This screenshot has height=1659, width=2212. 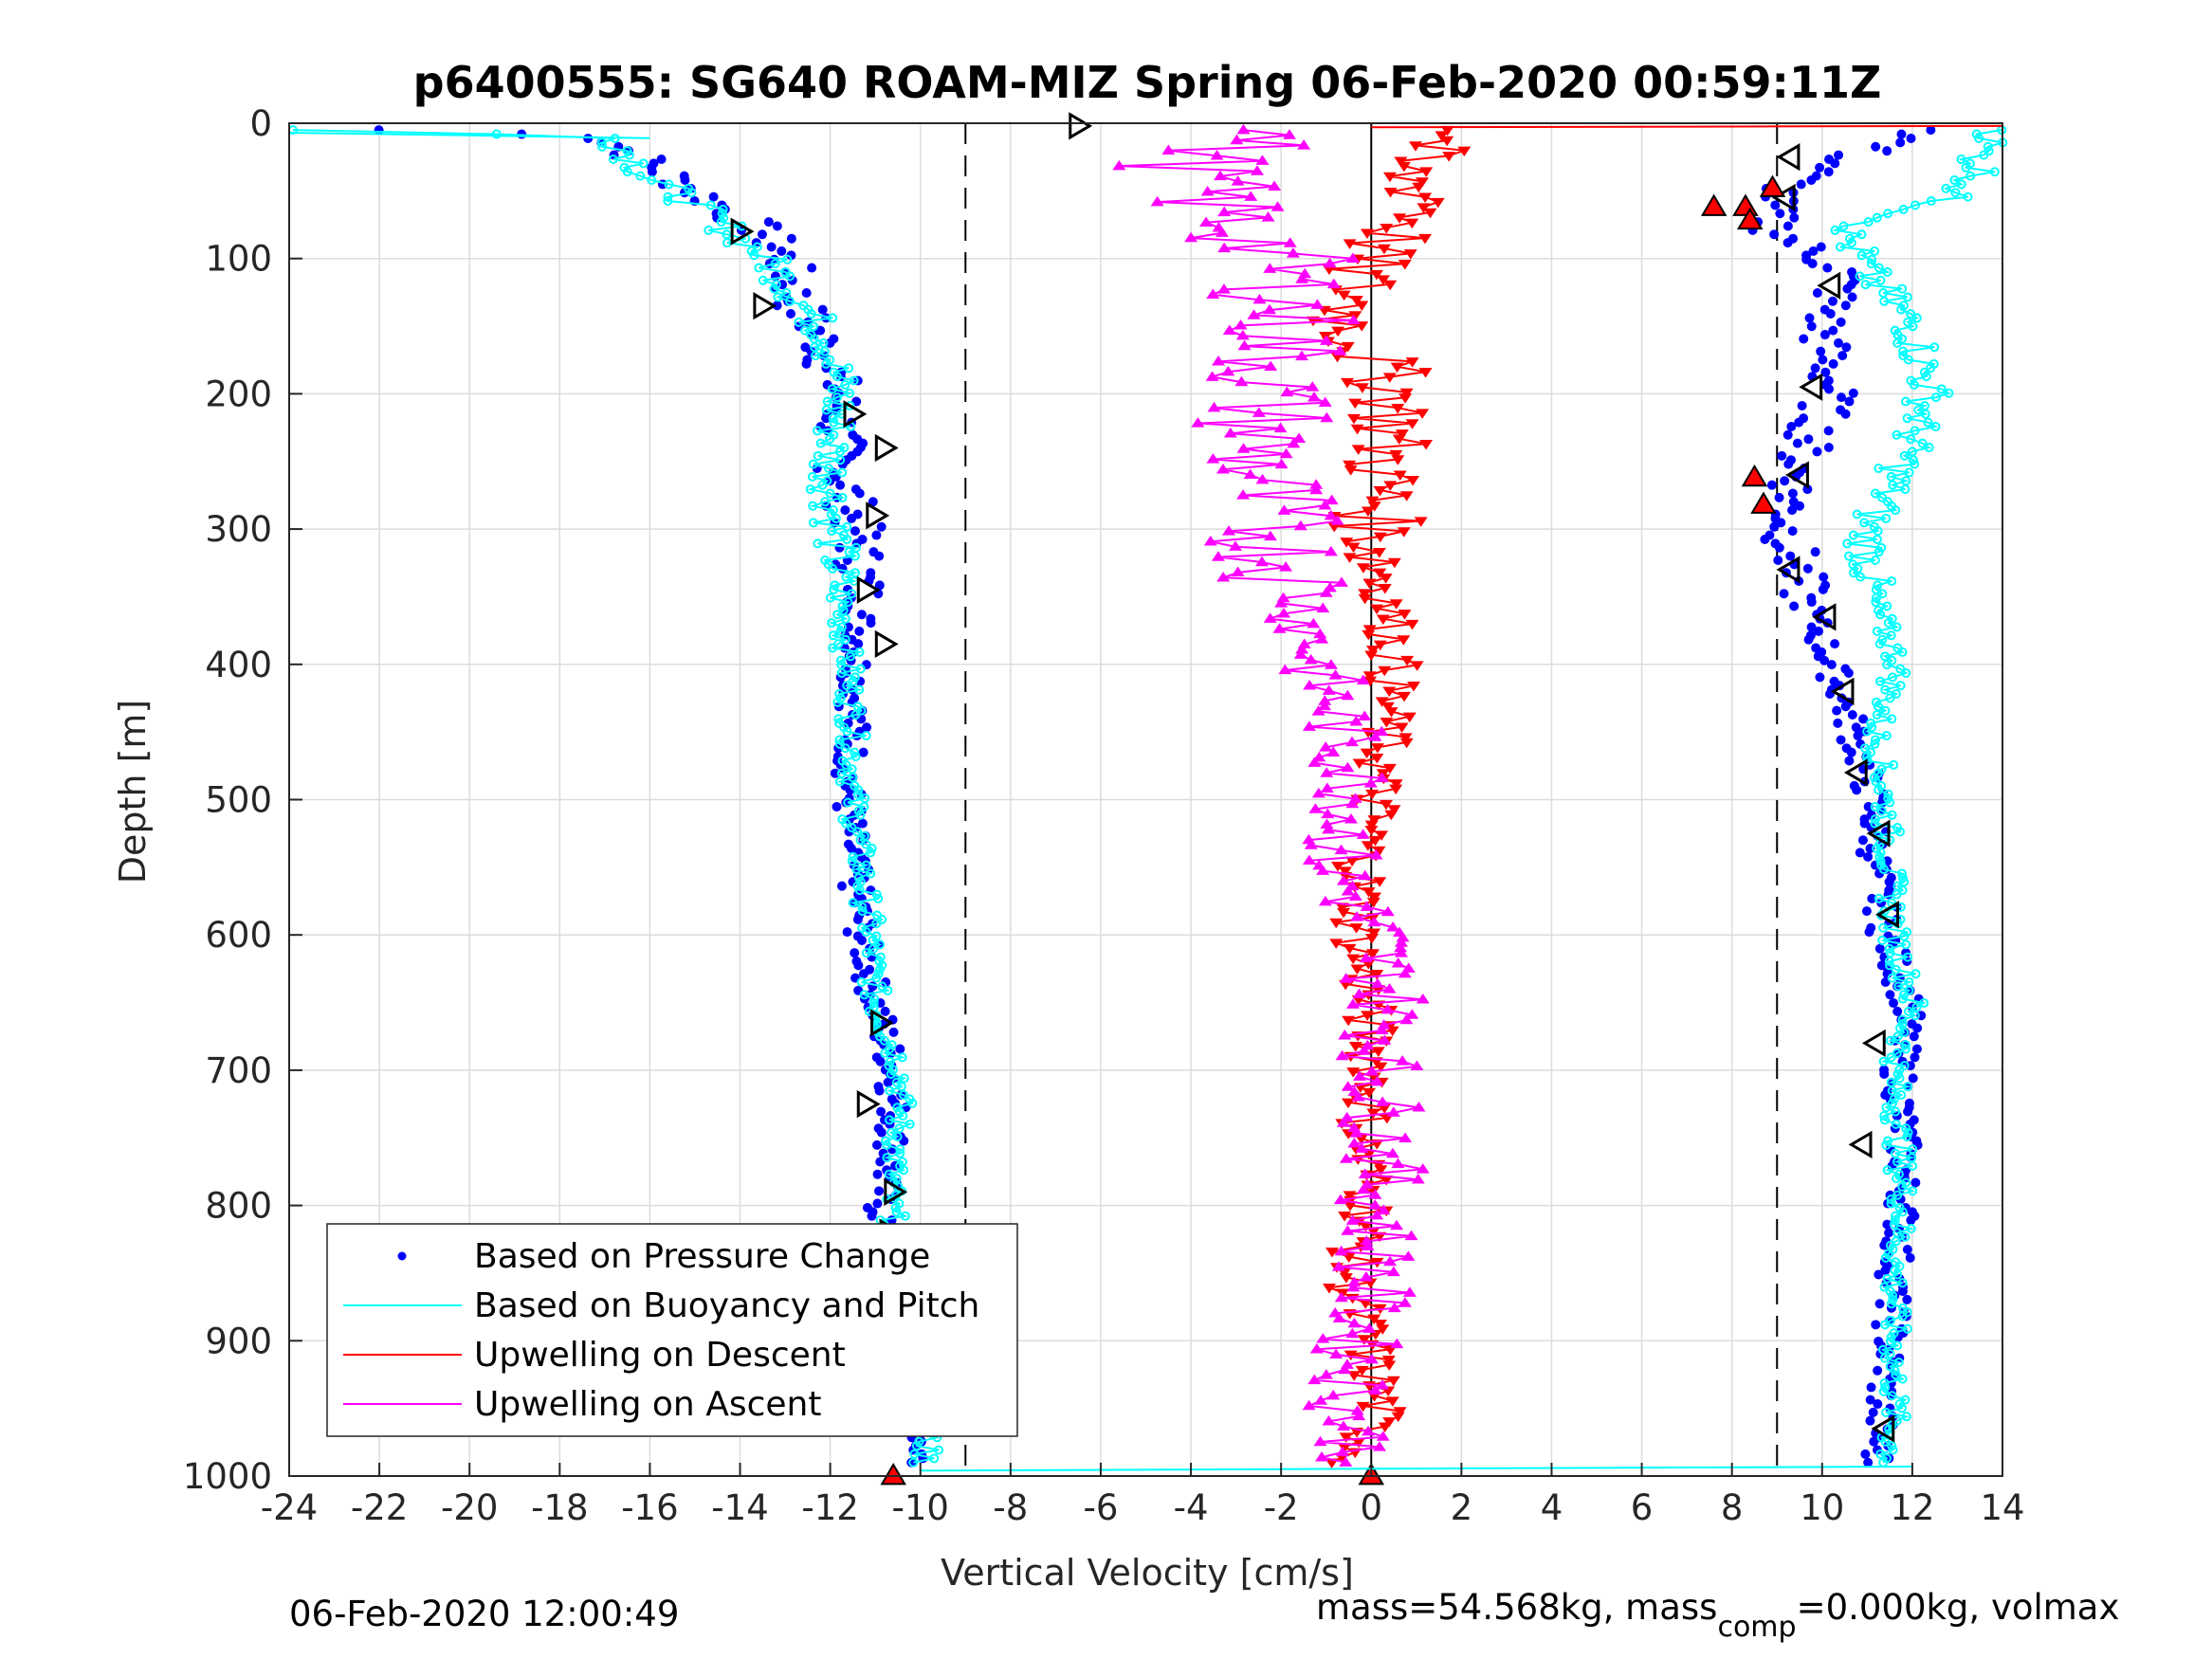 I want to click on x-tick-label: 2, so click(x=1462, y=1507).